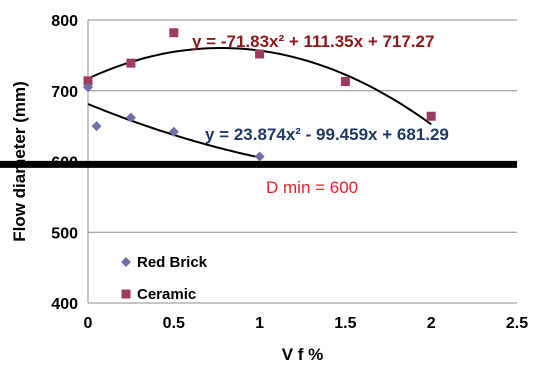 The height and width of the screenshot is (370, 535). I want to click on legend-marker-red-brick, so click(126, 262).